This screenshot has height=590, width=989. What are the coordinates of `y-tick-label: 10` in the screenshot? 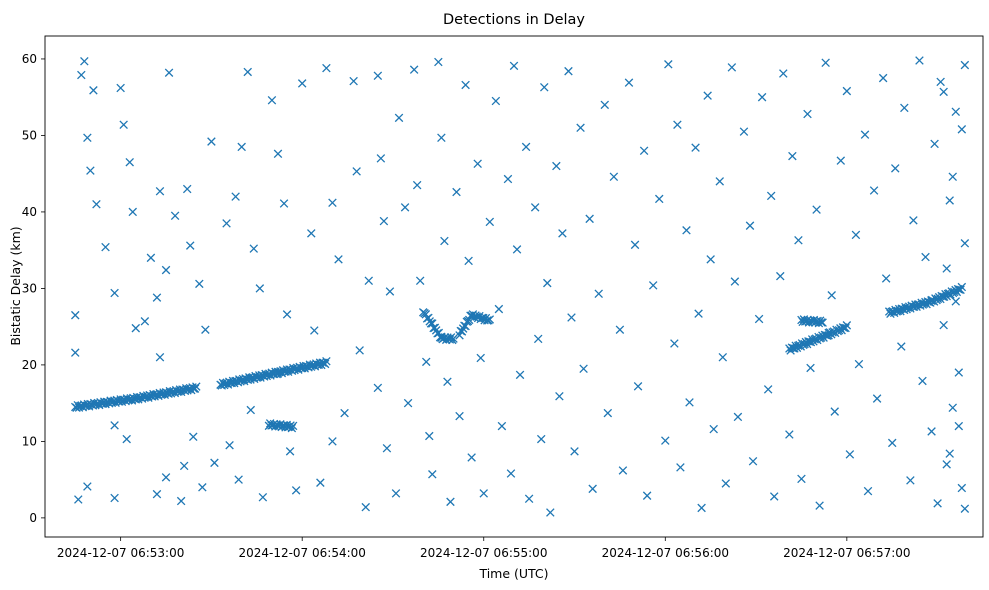 It's located at (29, 441).